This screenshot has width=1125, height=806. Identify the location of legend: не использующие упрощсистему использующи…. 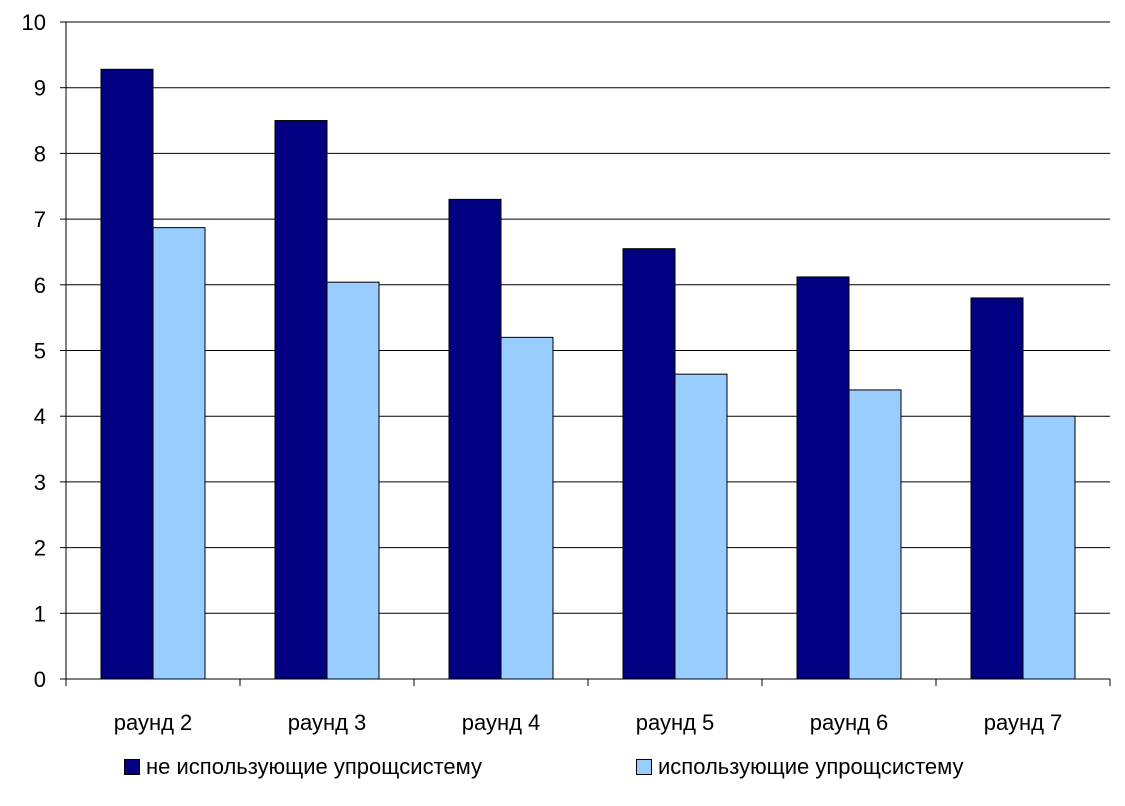
(562, 774).